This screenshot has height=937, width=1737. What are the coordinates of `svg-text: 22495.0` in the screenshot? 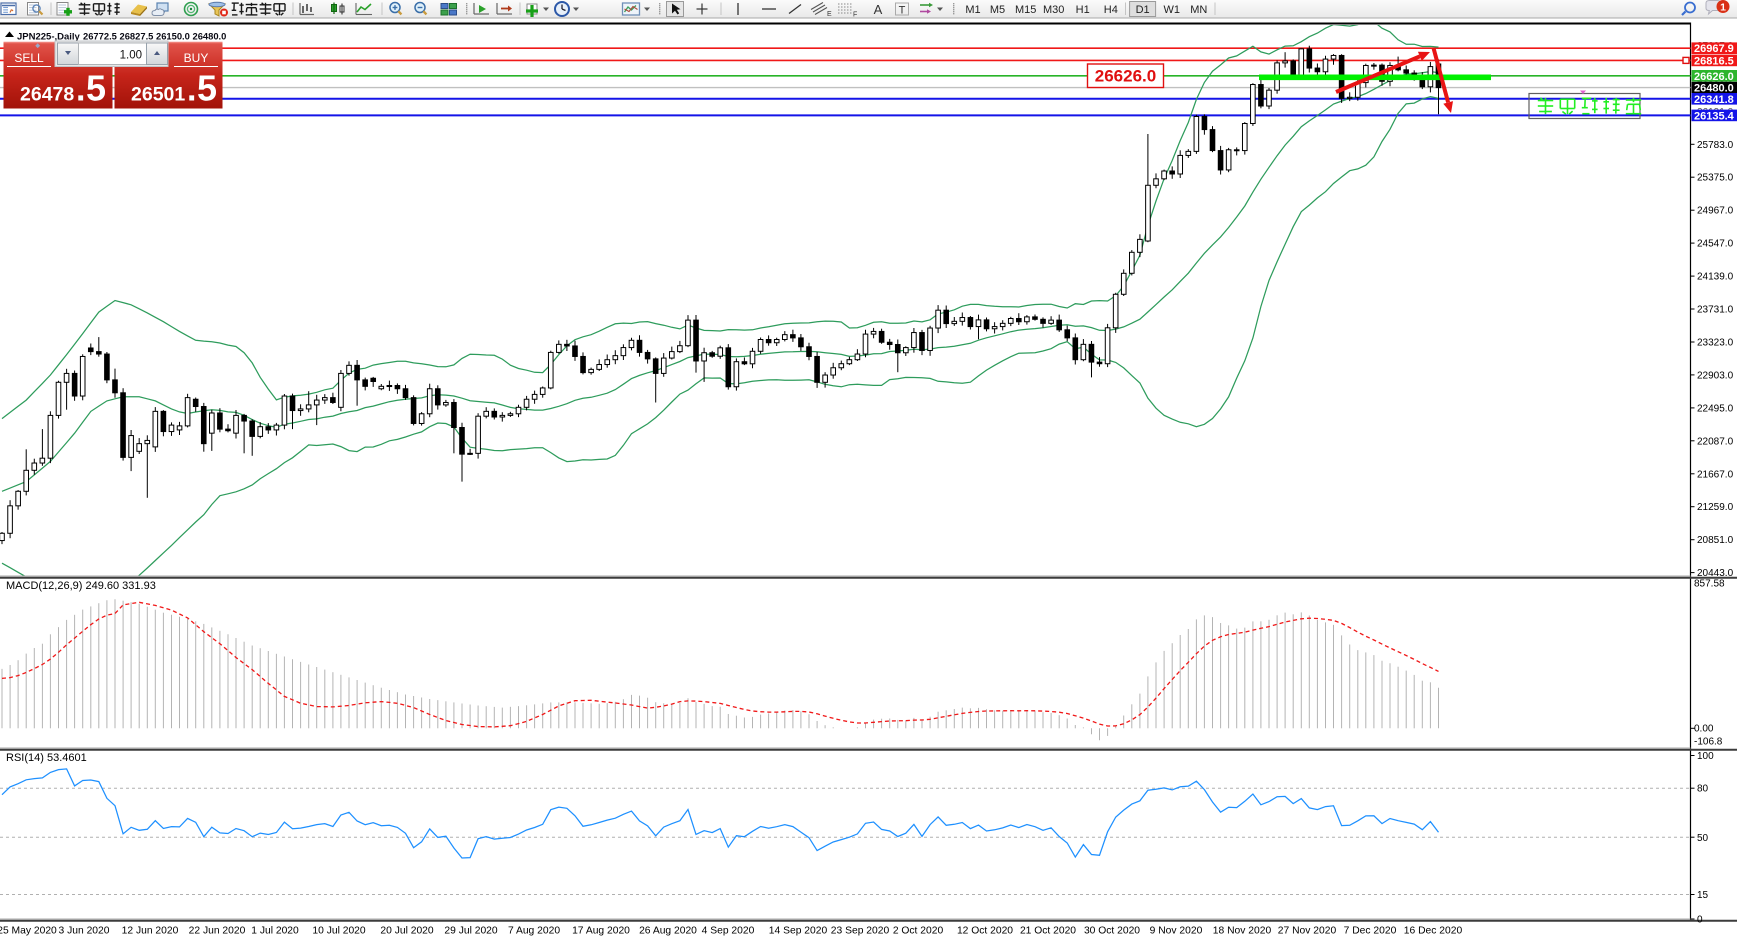 It's located at (1715, 408).